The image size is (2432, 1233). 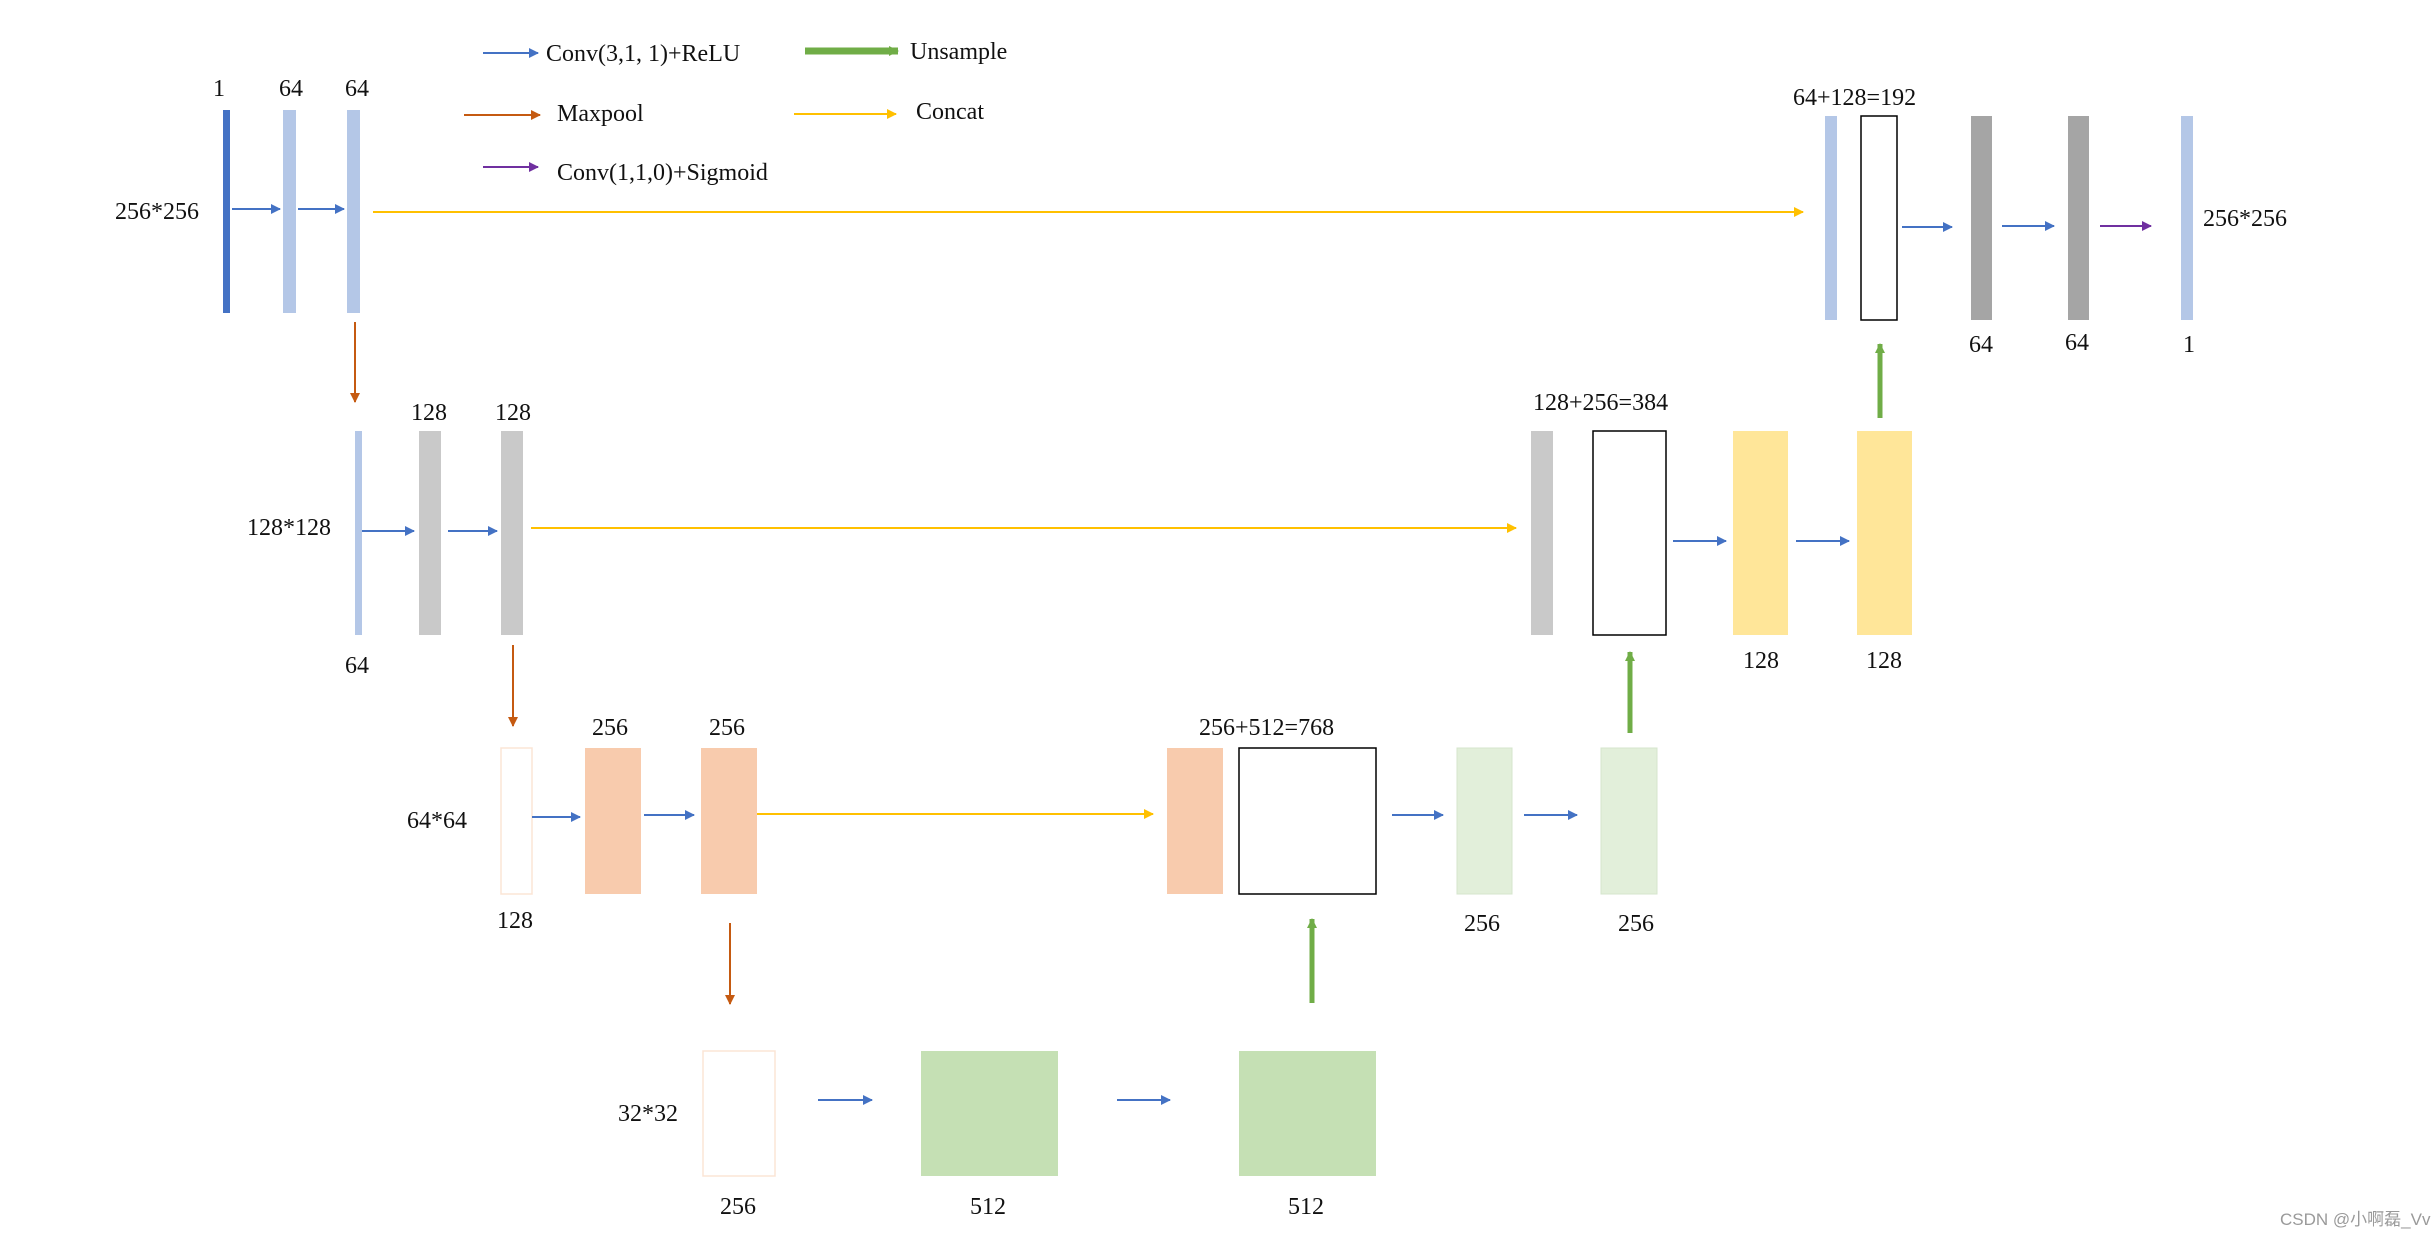 What do you see at coordinates (1600, 403) in the screenshot?
I see `level2-concat-label: 128+256=384` at bounding box center [1600, 403].